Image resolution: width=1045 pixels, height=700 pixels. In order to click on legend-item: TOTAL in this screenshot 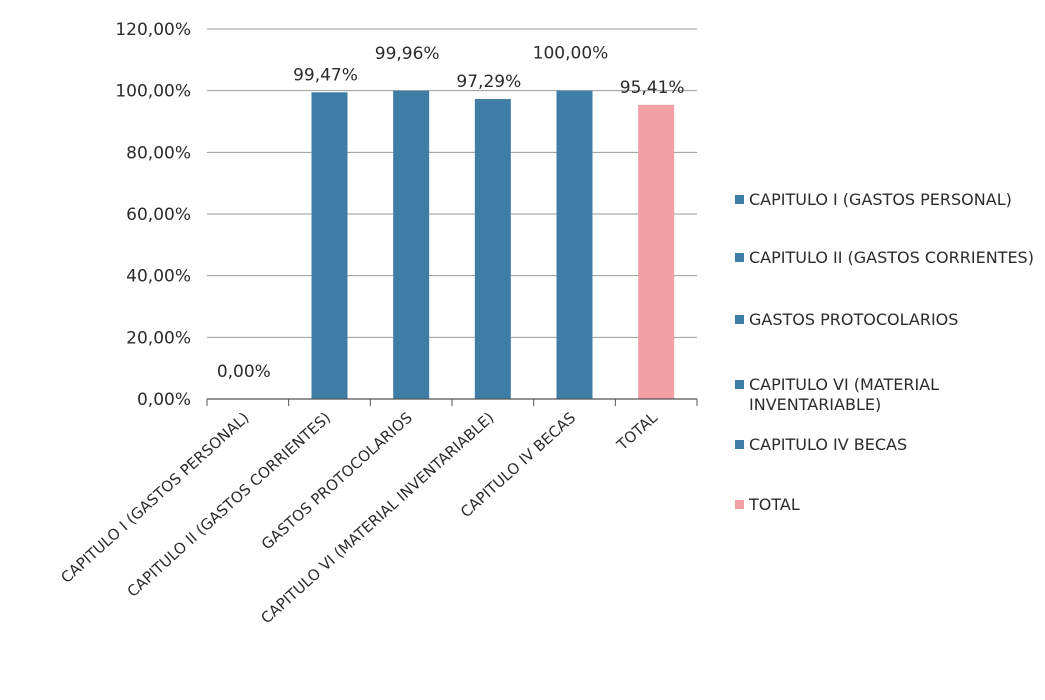, I will do `click(885, 505)`.